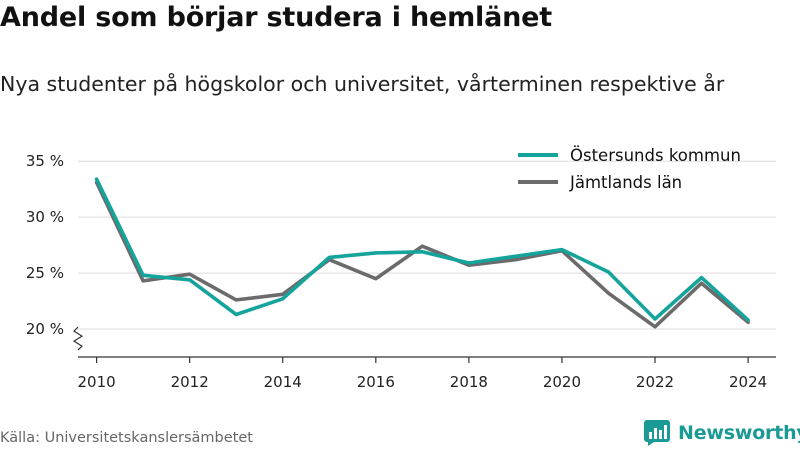  What do you see at coordinates (655, 382) in the screenshot?
I see `x-tick-label: 2022` at bounding box center [655, 382].